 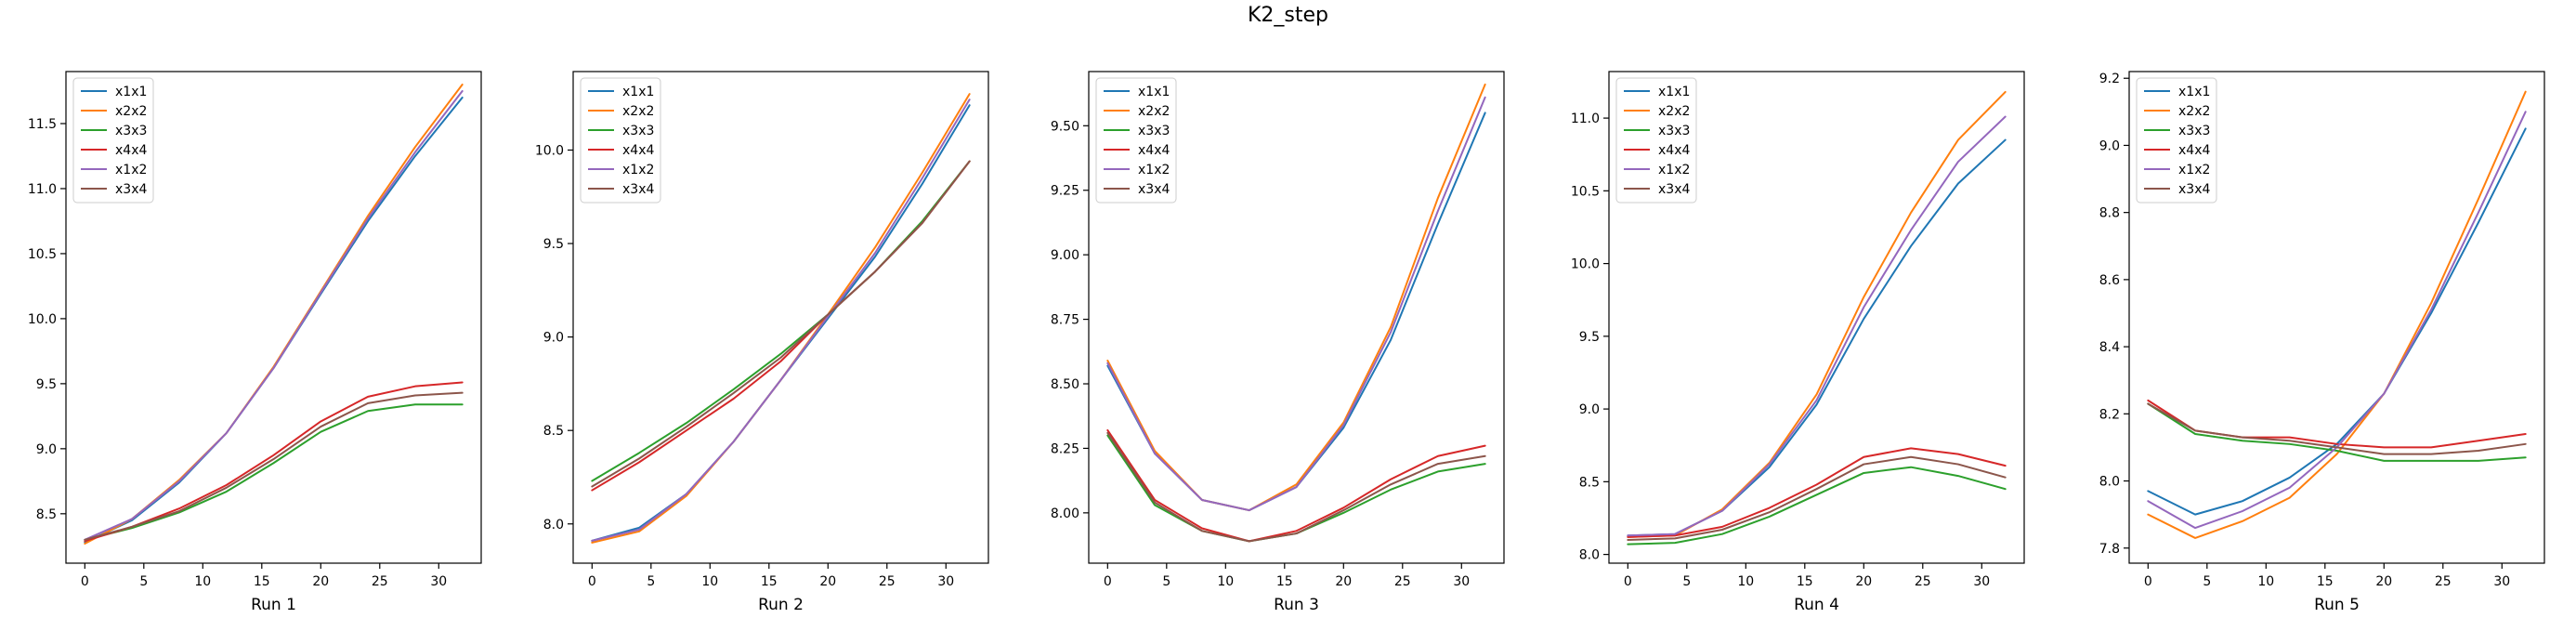 What do you see at coordinates (42, 125) in the screenshot?
I see `y-tick-label: 11.5` at bounding box center [42, 125].